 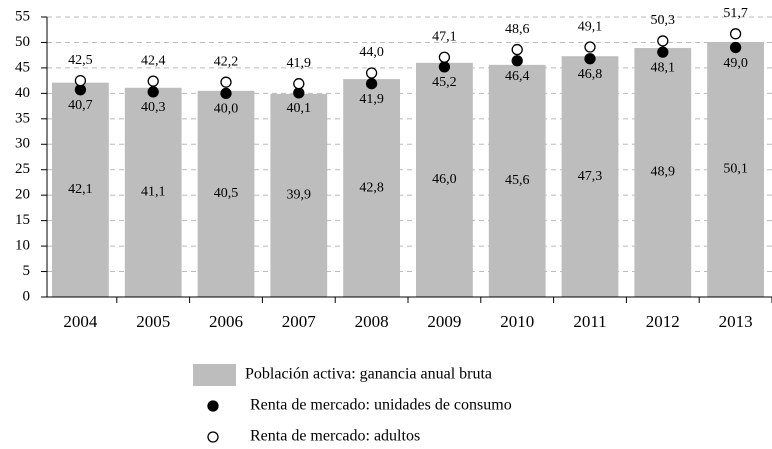 What do you see at coordinates (371, 52) in the screenshot?
I see `point-label: 44,0` at bounding box center [371, 52].